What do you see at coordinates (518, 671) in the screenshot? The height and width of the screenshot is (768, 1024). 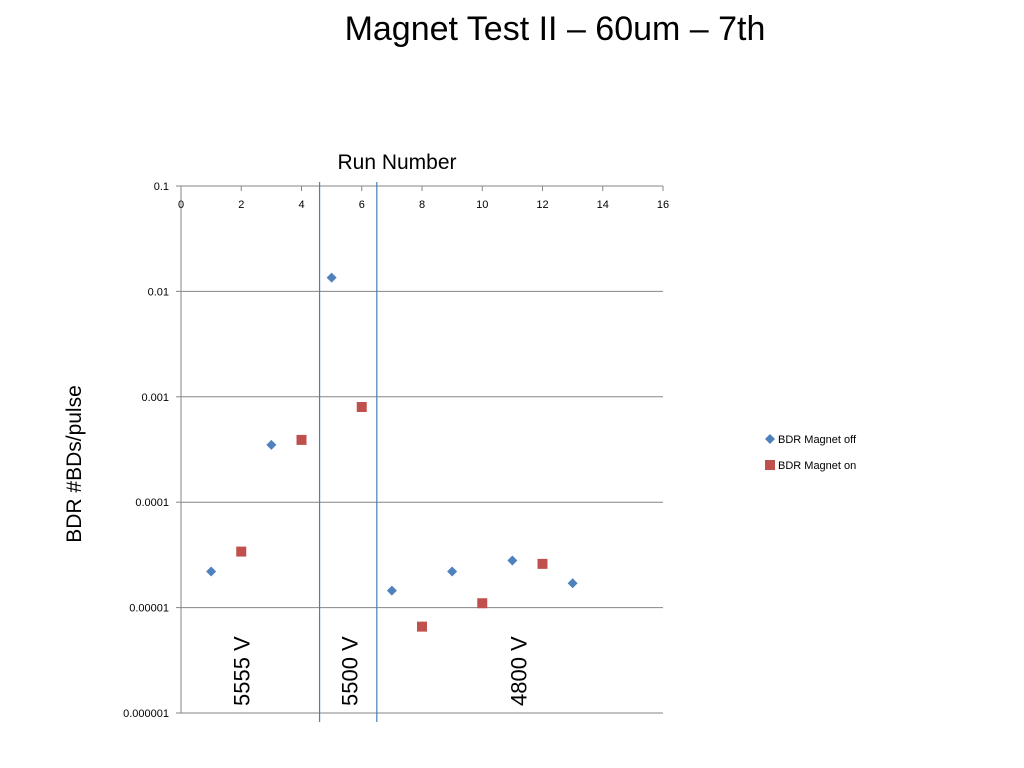 I see `voltage-label: 4800 V` at bounding box center [518, 671].